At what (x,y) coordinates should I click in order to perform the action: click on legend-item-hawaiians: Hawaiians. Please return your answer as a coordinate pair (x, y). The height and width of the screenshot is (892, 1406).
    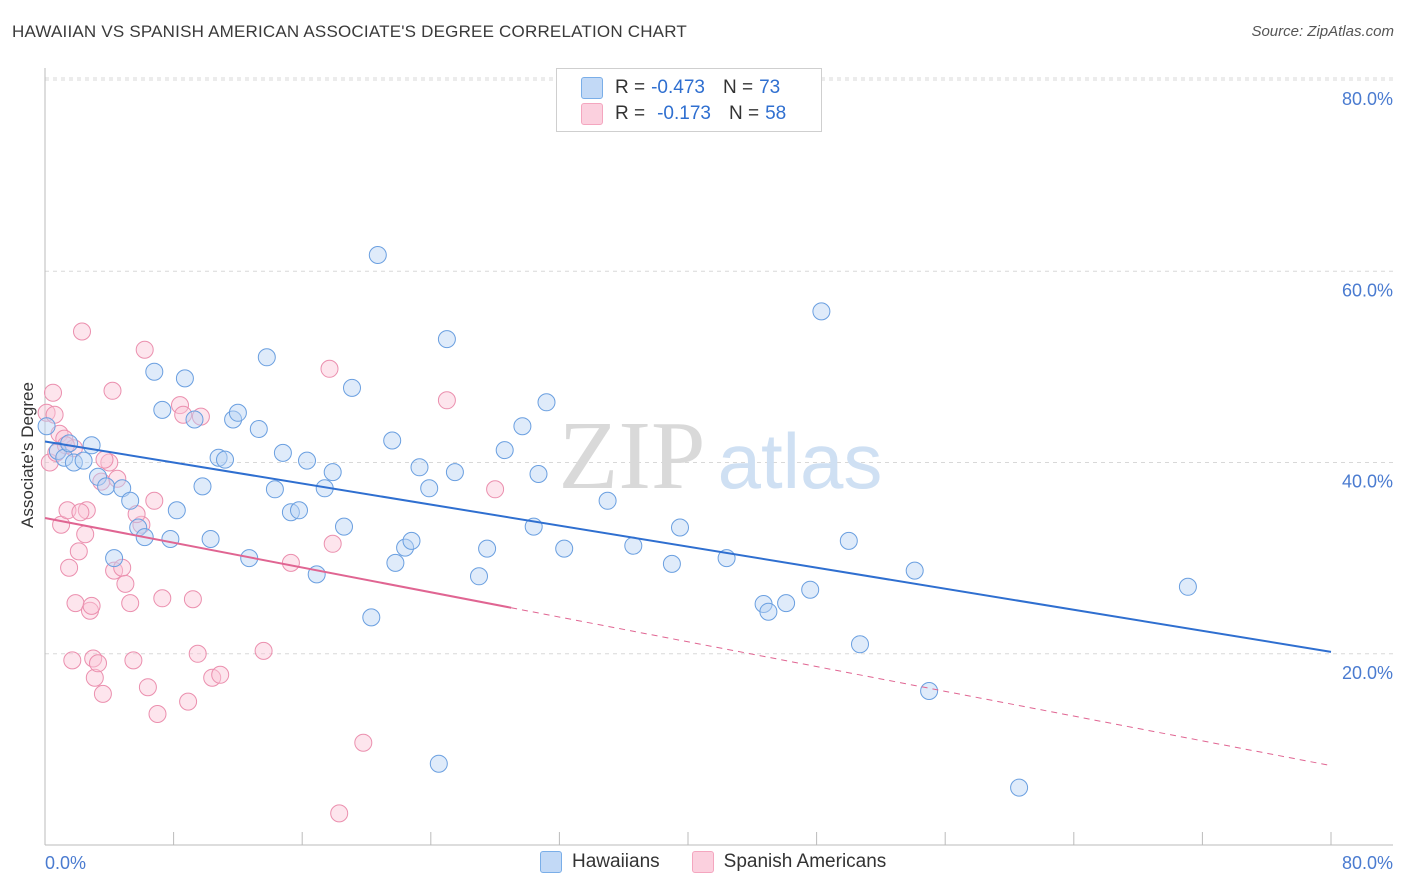
    Looking at the image, I should click on (600, 862).